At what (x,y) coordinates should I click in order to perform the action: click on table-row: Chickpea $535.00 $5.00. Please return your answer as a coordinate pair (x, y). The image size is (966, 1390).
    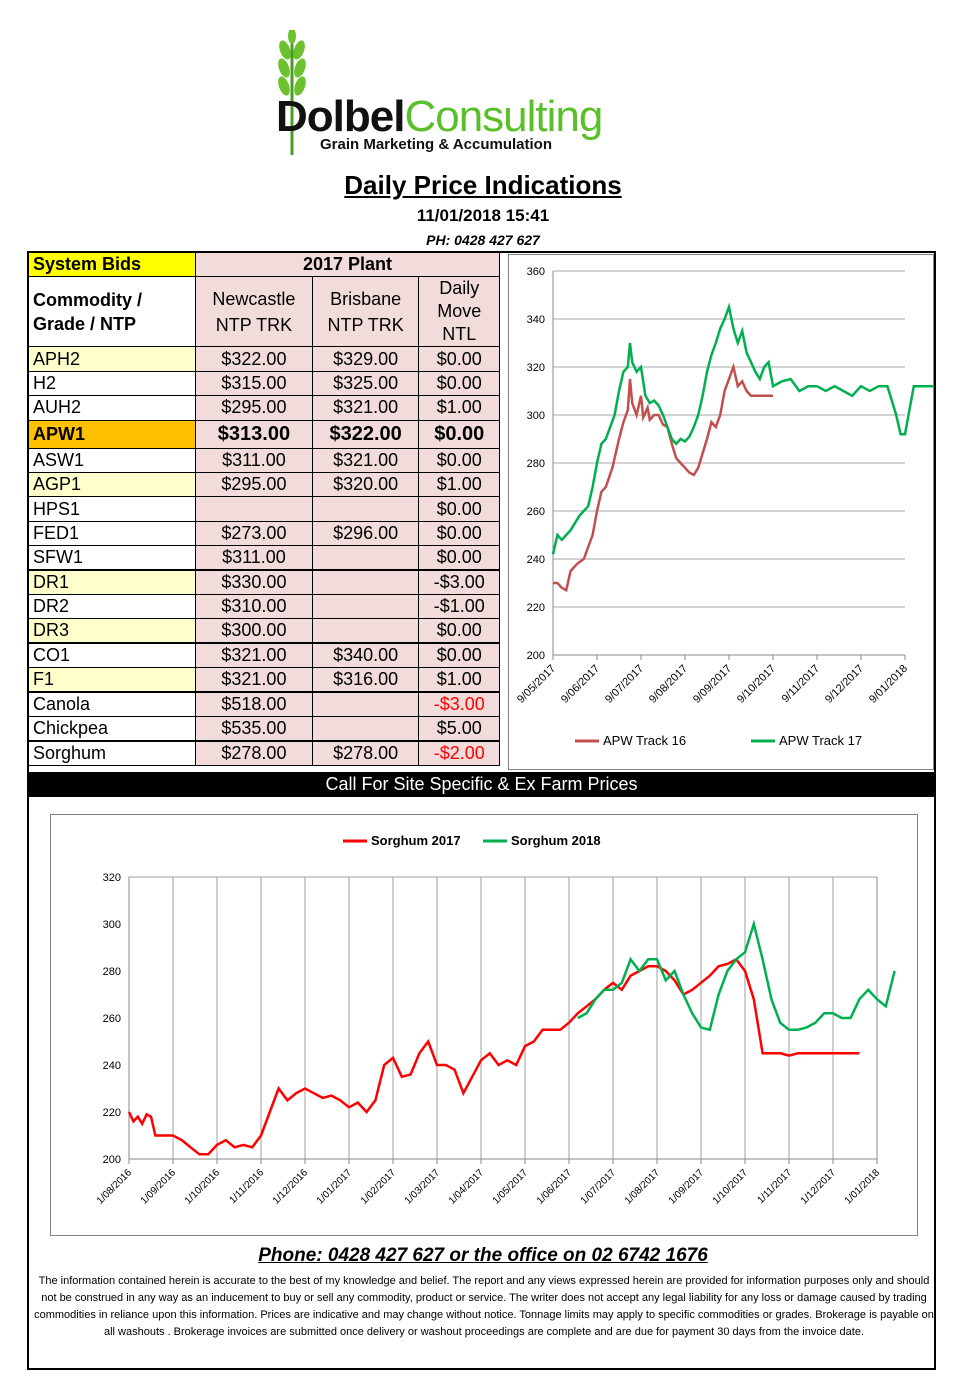
    Looking at the image, I should click on (263, 728).